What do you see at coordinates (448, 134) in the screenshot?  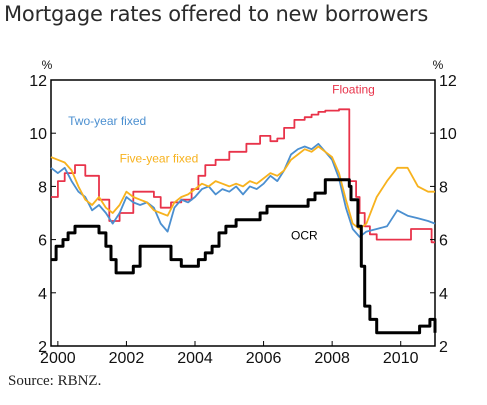 I see `y-tick-label-right: 10` at bounding box center [448, 134].